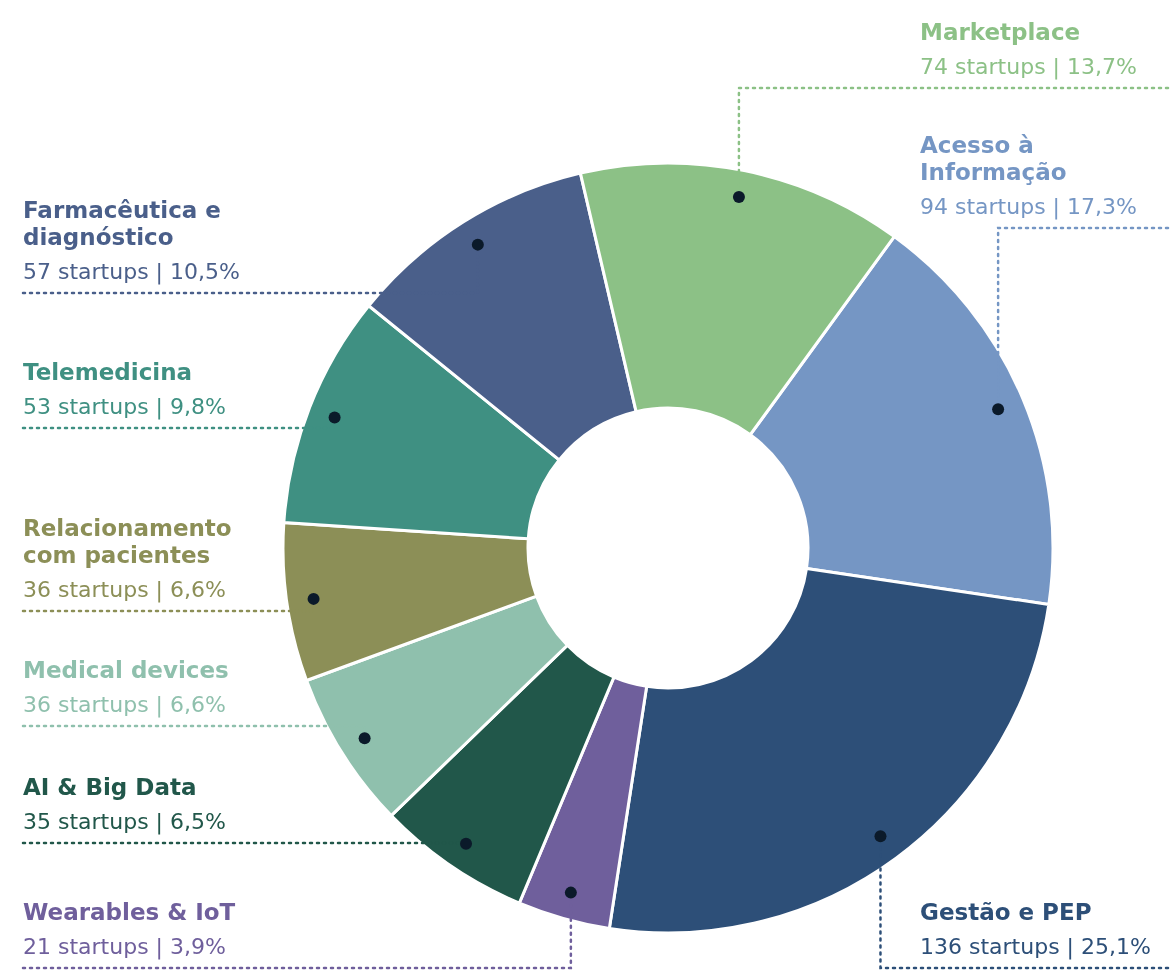  What do you see at coordinates (131, 272) in the screenshot?
I see `data-label: 57 startups | 10,5%` at bounding box center [131, 272].